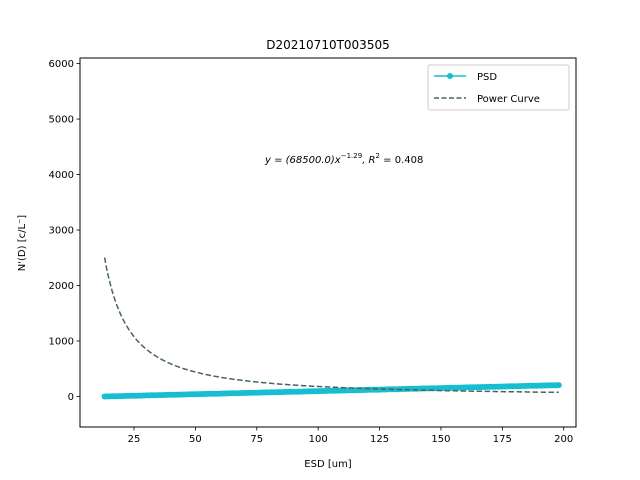 This screenshot has width=640, height=480. I want to click on x-tick-label: 200, so click(563, 439).